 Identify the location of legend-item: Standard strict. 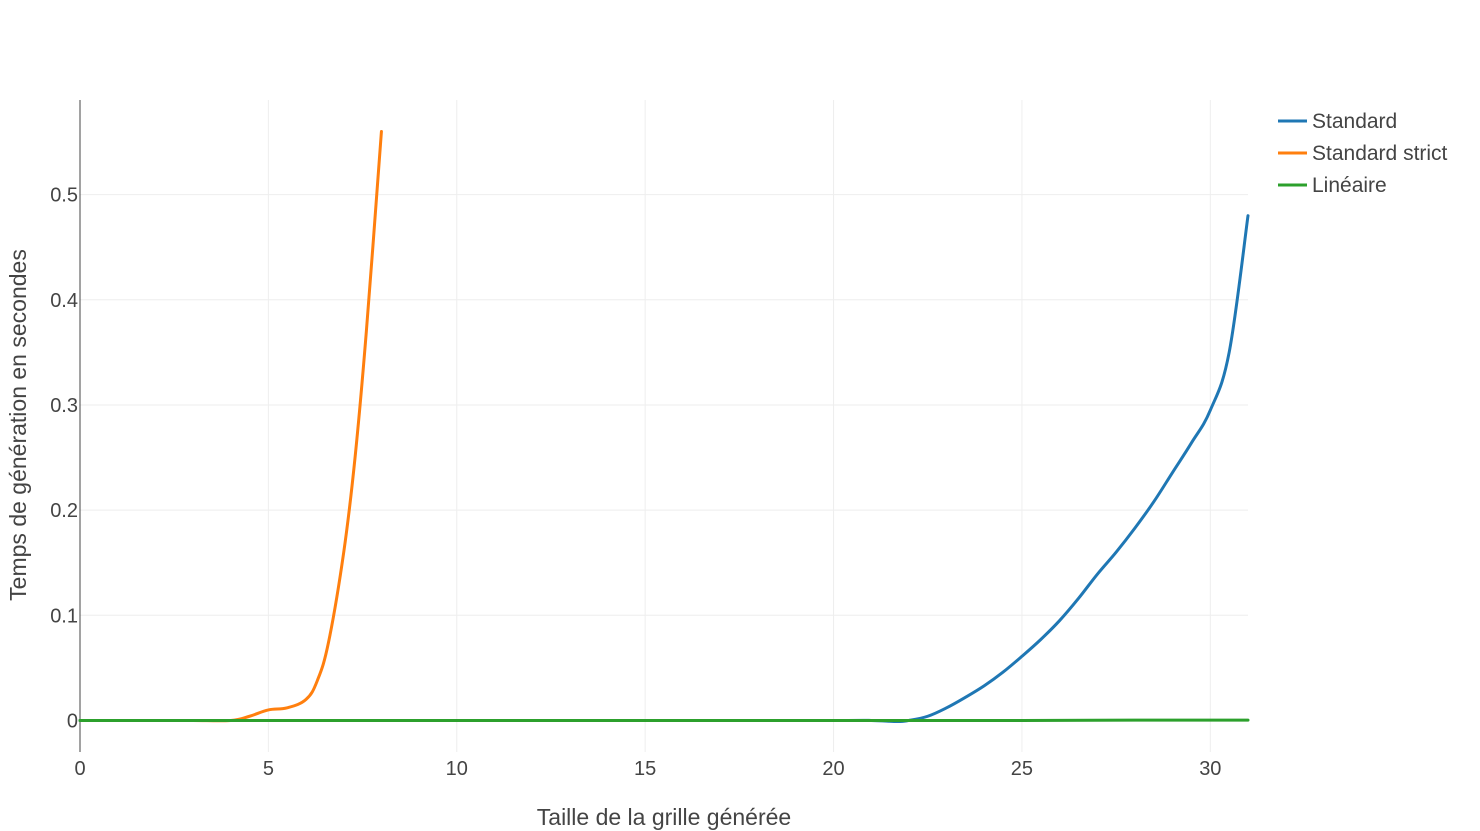
(1363, 153).